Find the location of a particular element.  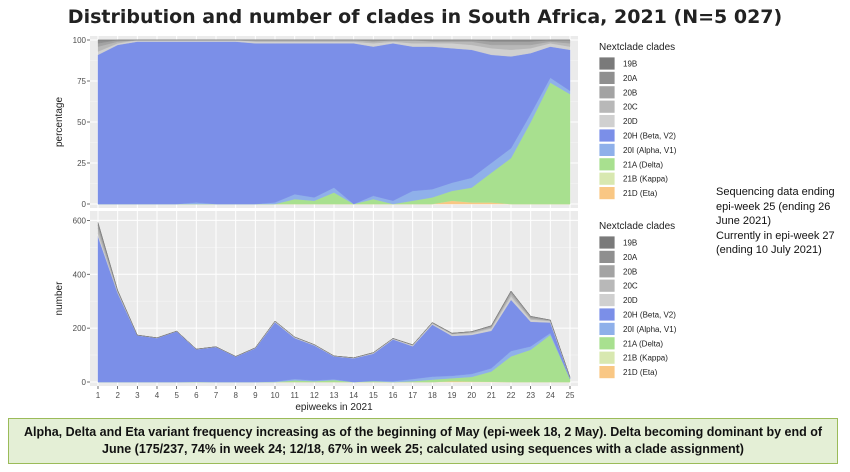

num-xtick-label: 12 is located at coordinates (314, 395).